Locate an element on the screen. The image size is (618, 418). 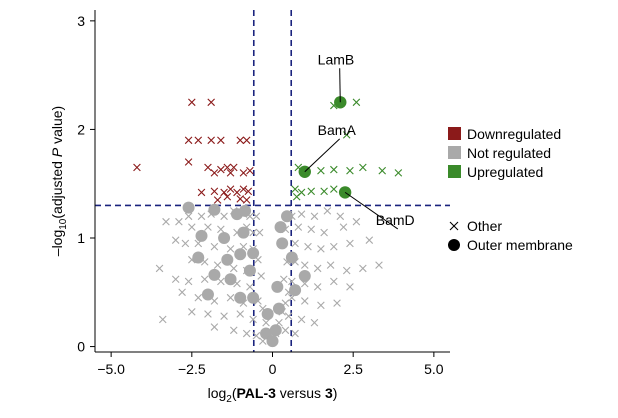
legend-label: Not regulated is located at coordinates (509, 153).